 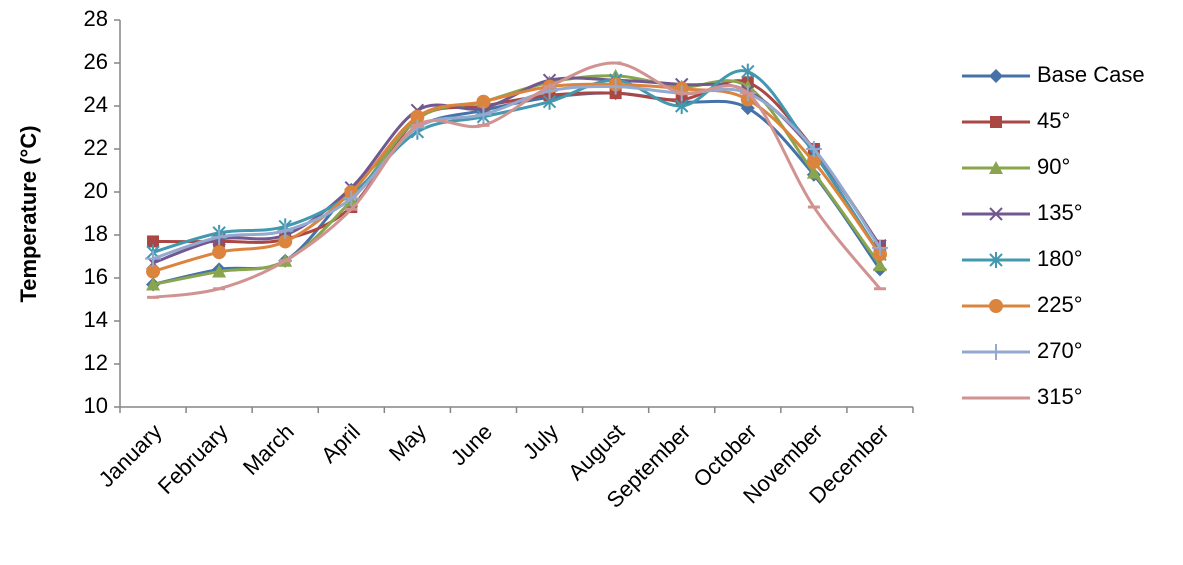 I want to click on legend-label: 180°, so click(x=1060, y=258).